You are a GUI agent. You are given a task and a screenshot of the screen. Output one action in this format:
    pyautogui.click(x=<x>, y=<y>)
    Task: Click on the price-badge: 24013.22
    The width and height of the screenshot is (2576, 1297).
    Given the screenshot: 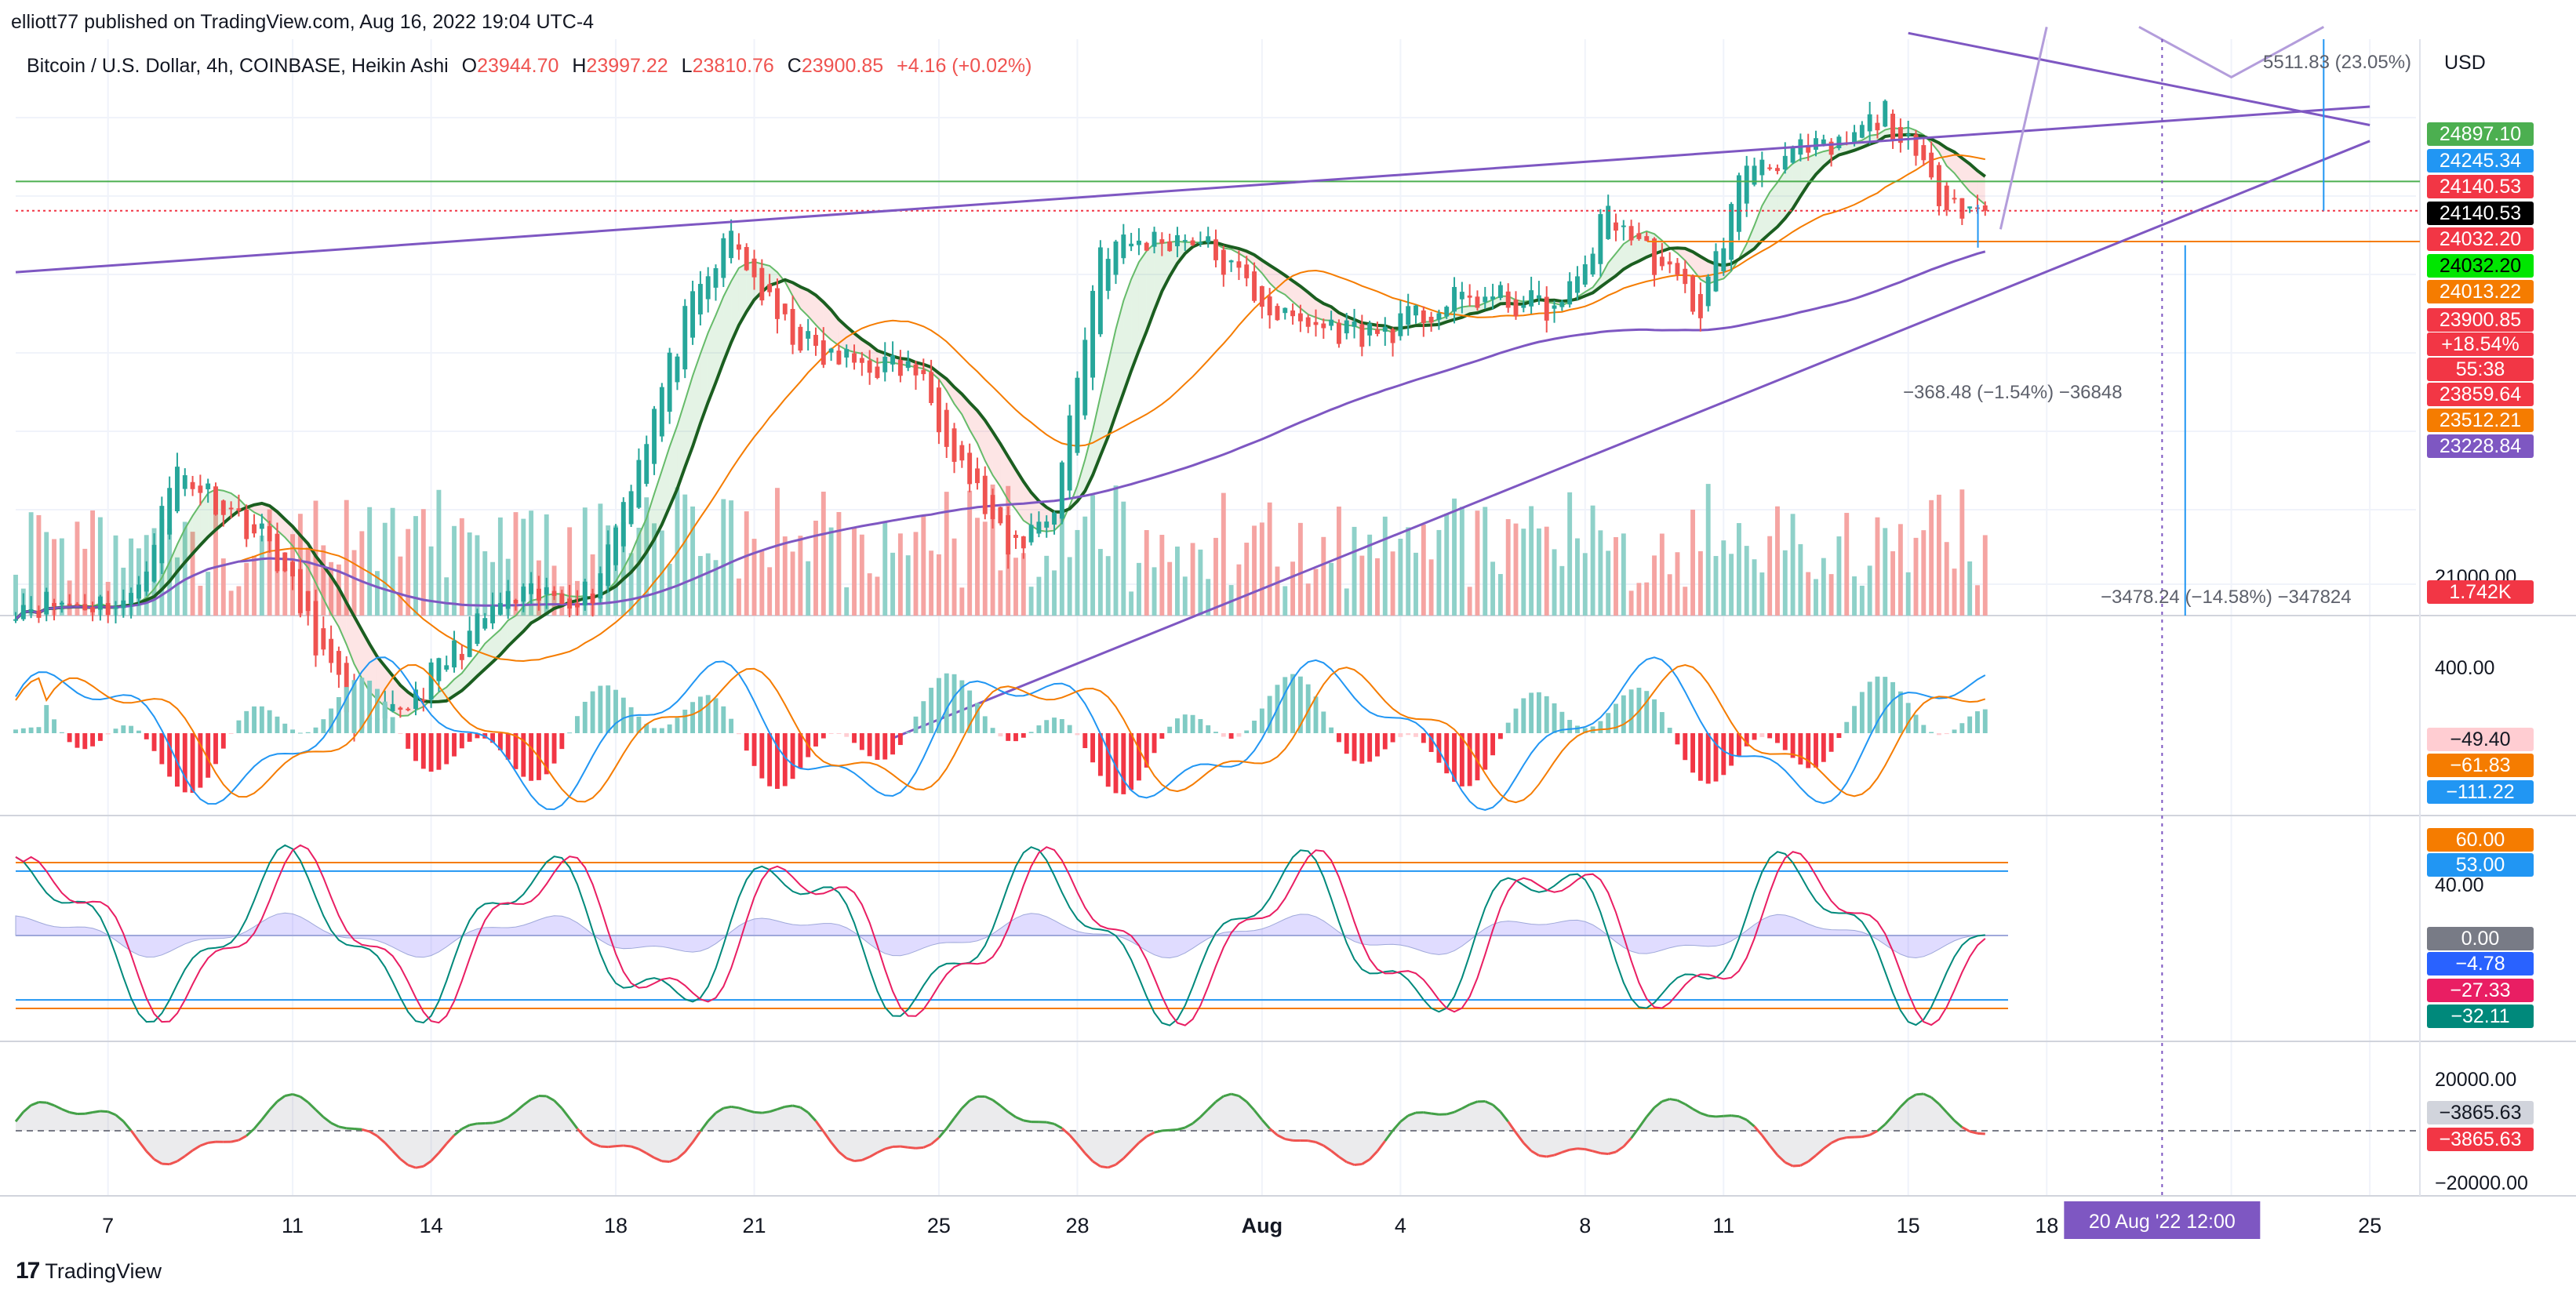 What is the action you would take?
    pyautogui.click(x=2480, y=292)
    